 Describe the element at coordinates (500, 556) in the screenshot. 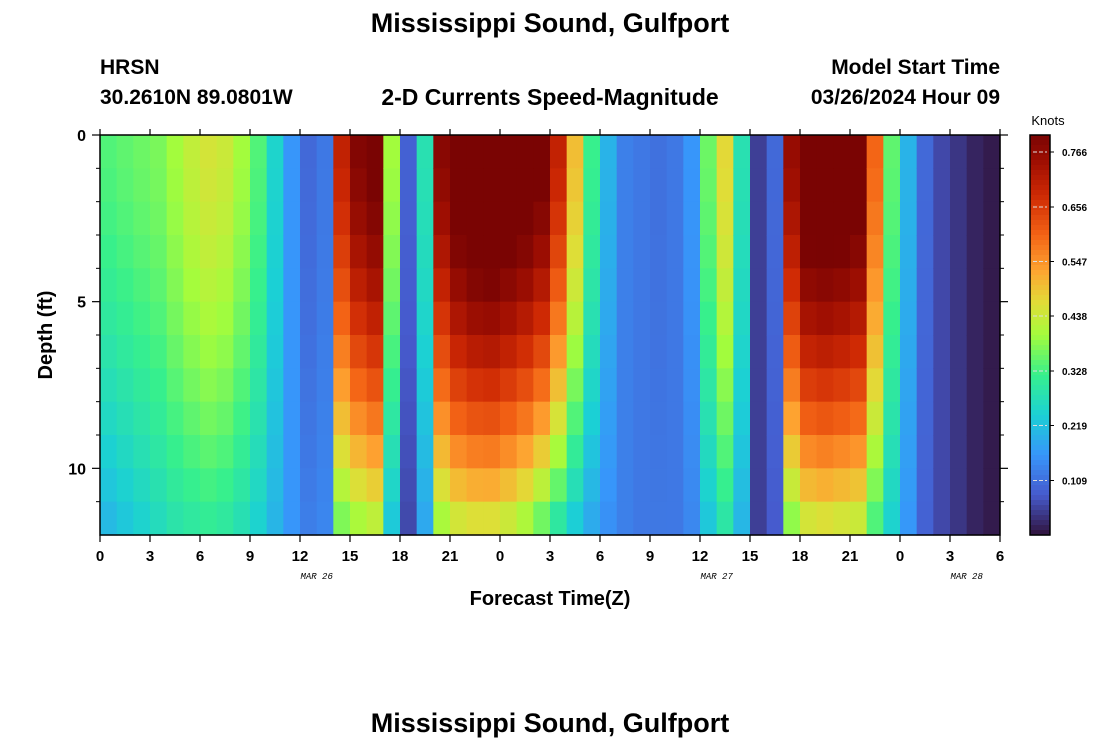

I see `x-tick-label: 0` at that location.